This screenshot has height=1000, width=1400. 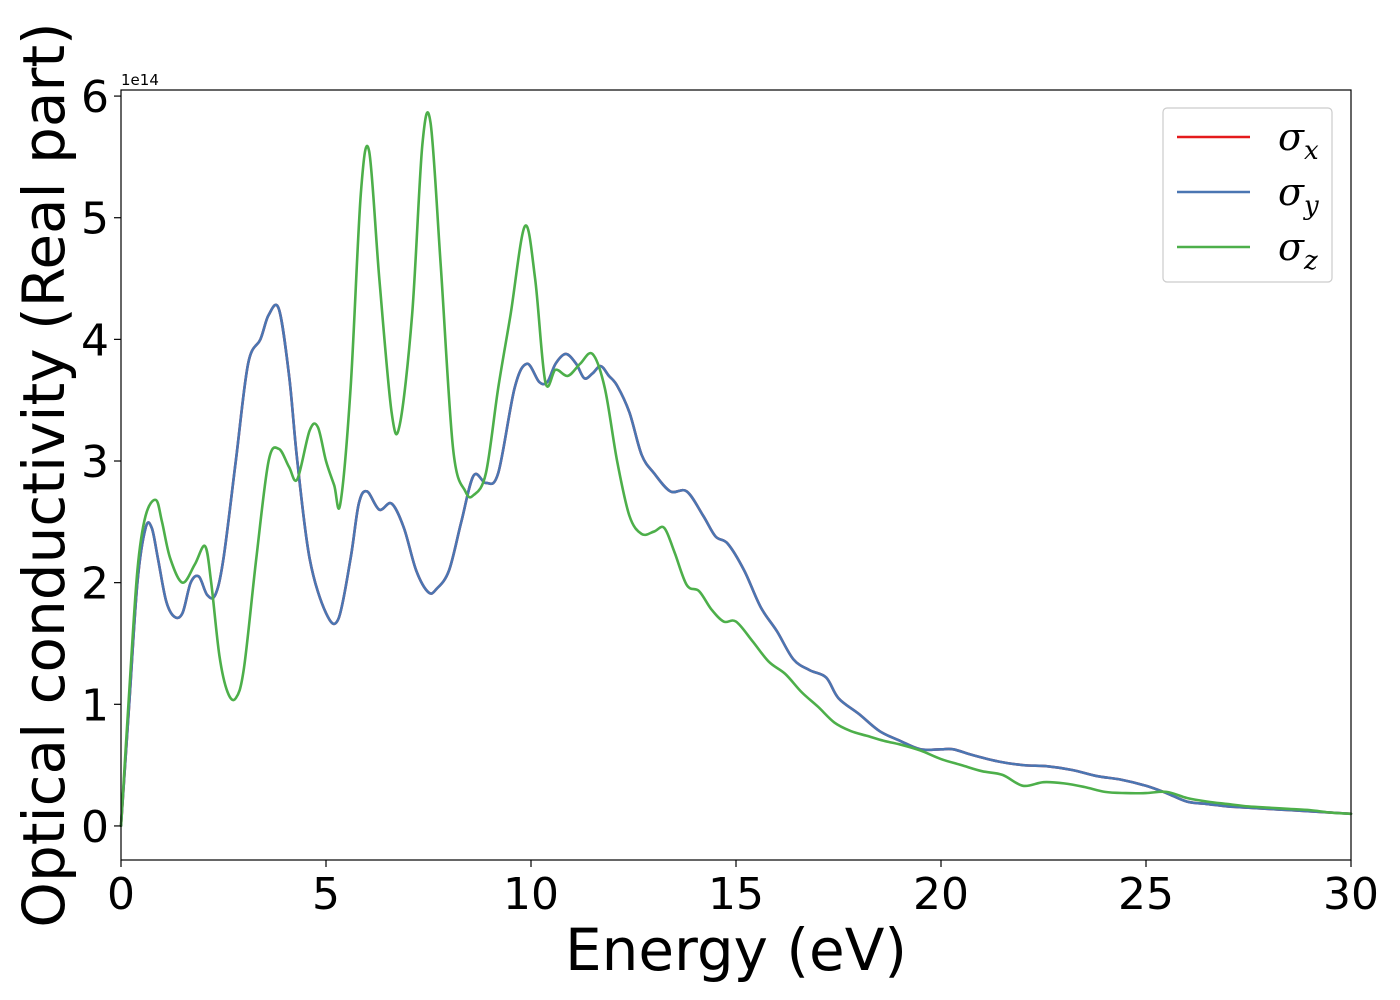 What do you see at coordinates (95, 340) in the screenshot?
I see `y-tick-label: 4` at bounding box center [95, 340].